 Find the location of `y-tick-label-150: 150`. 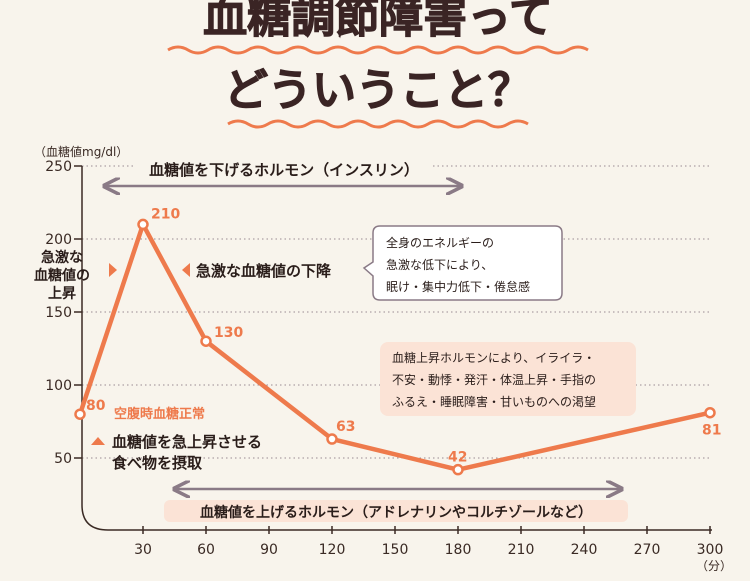

y-tick-label-150: 150 is located at coordinates (58, 313).